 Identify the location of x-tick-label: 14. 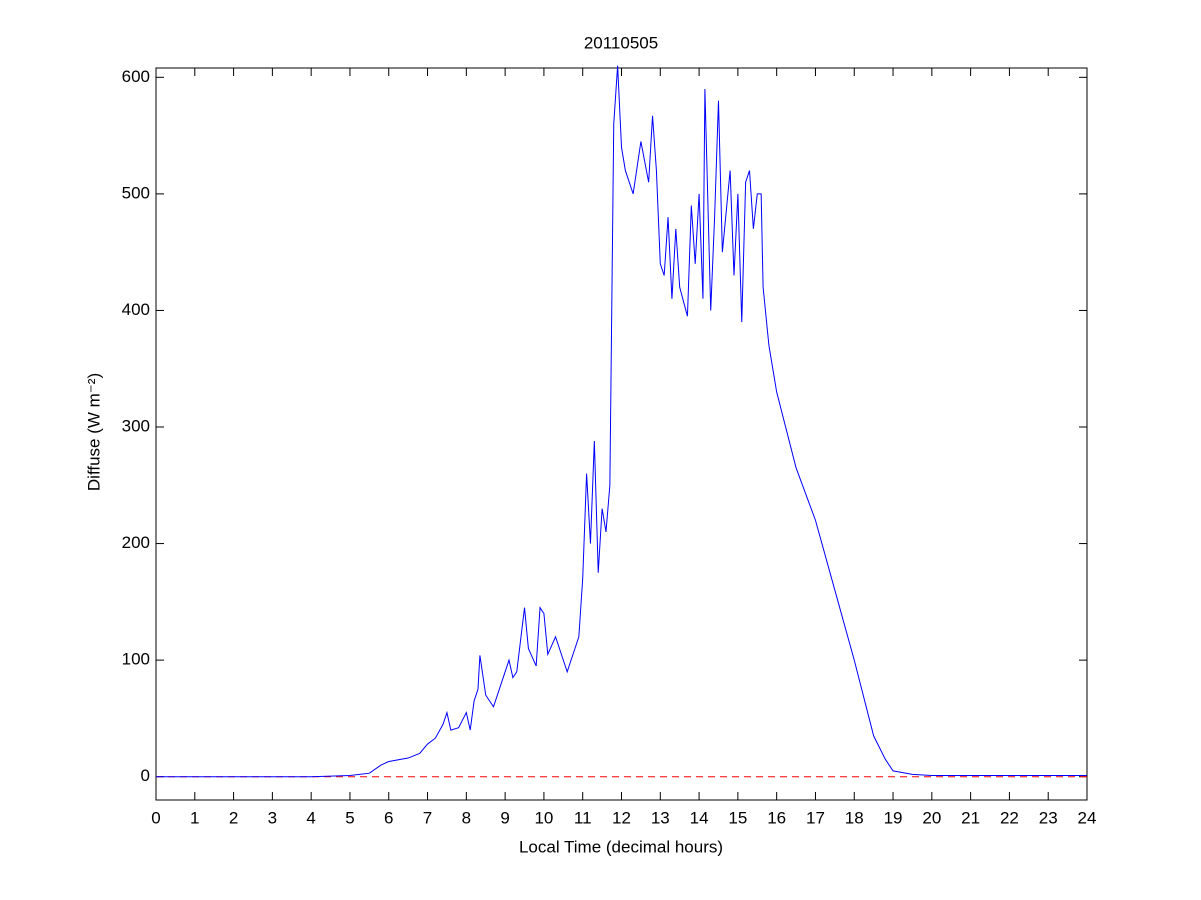
(699, 817).